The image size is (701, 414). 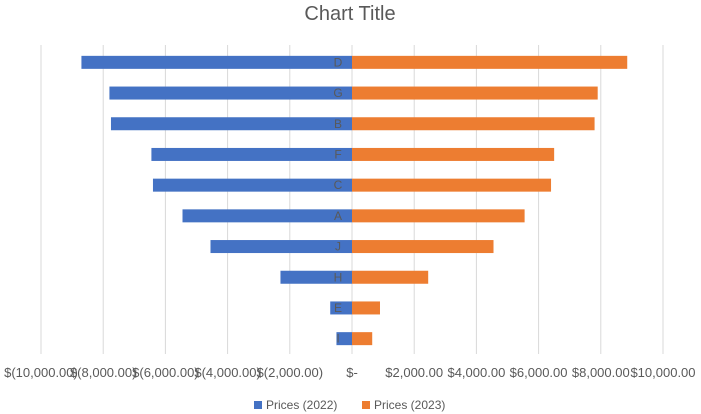 What do you see at coordinates (423, 247) in the screenshot?
I see `bar-prices-2023-J` at bounding box center [423, 247].